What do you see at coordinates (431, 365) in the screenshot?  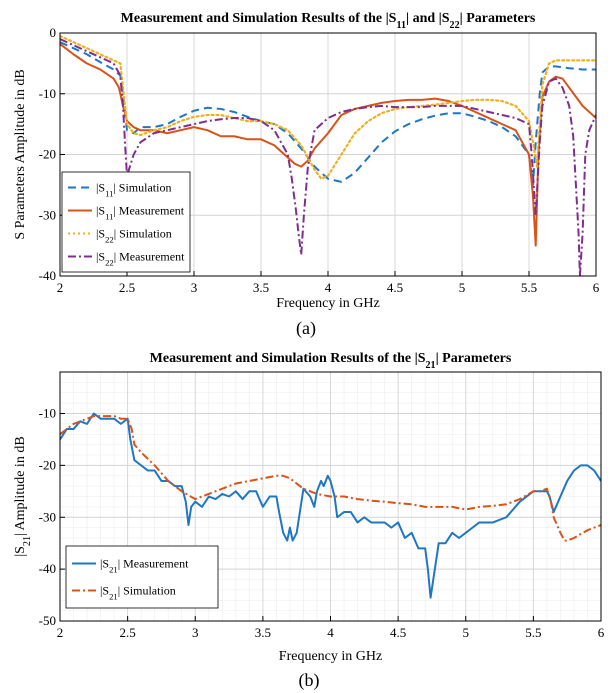 I see `chart-title-part: 21` at bounding box center [431, 365].